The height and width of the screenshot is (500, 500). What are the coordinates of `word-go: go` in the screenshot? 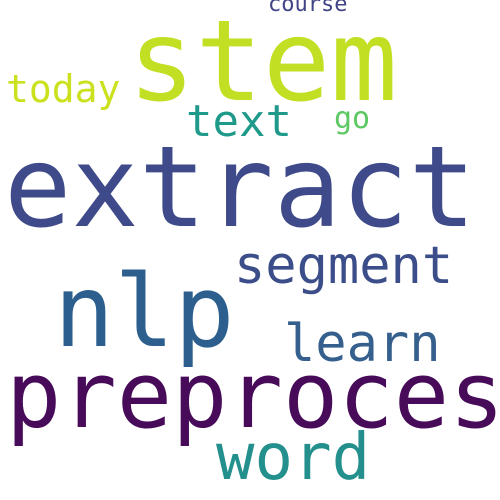 It's located at (352, 118).